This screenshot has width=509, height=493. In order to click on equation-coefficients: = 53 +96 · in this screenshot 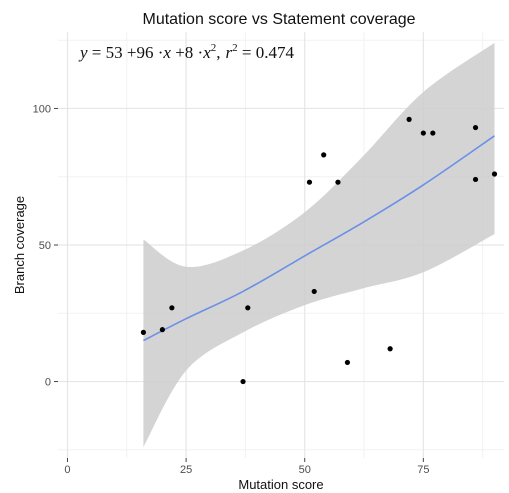, I will do `click(126, 52)`.